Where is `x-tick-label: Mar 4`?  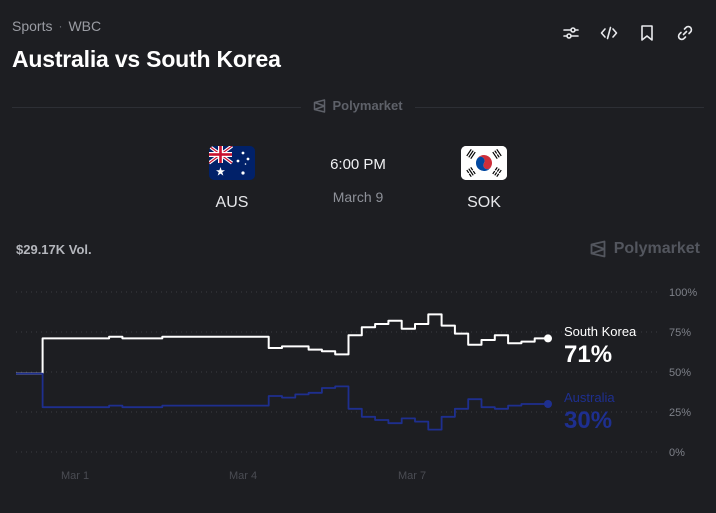 x-tick-label: Mar 4 is located at coordinates (243, 476).